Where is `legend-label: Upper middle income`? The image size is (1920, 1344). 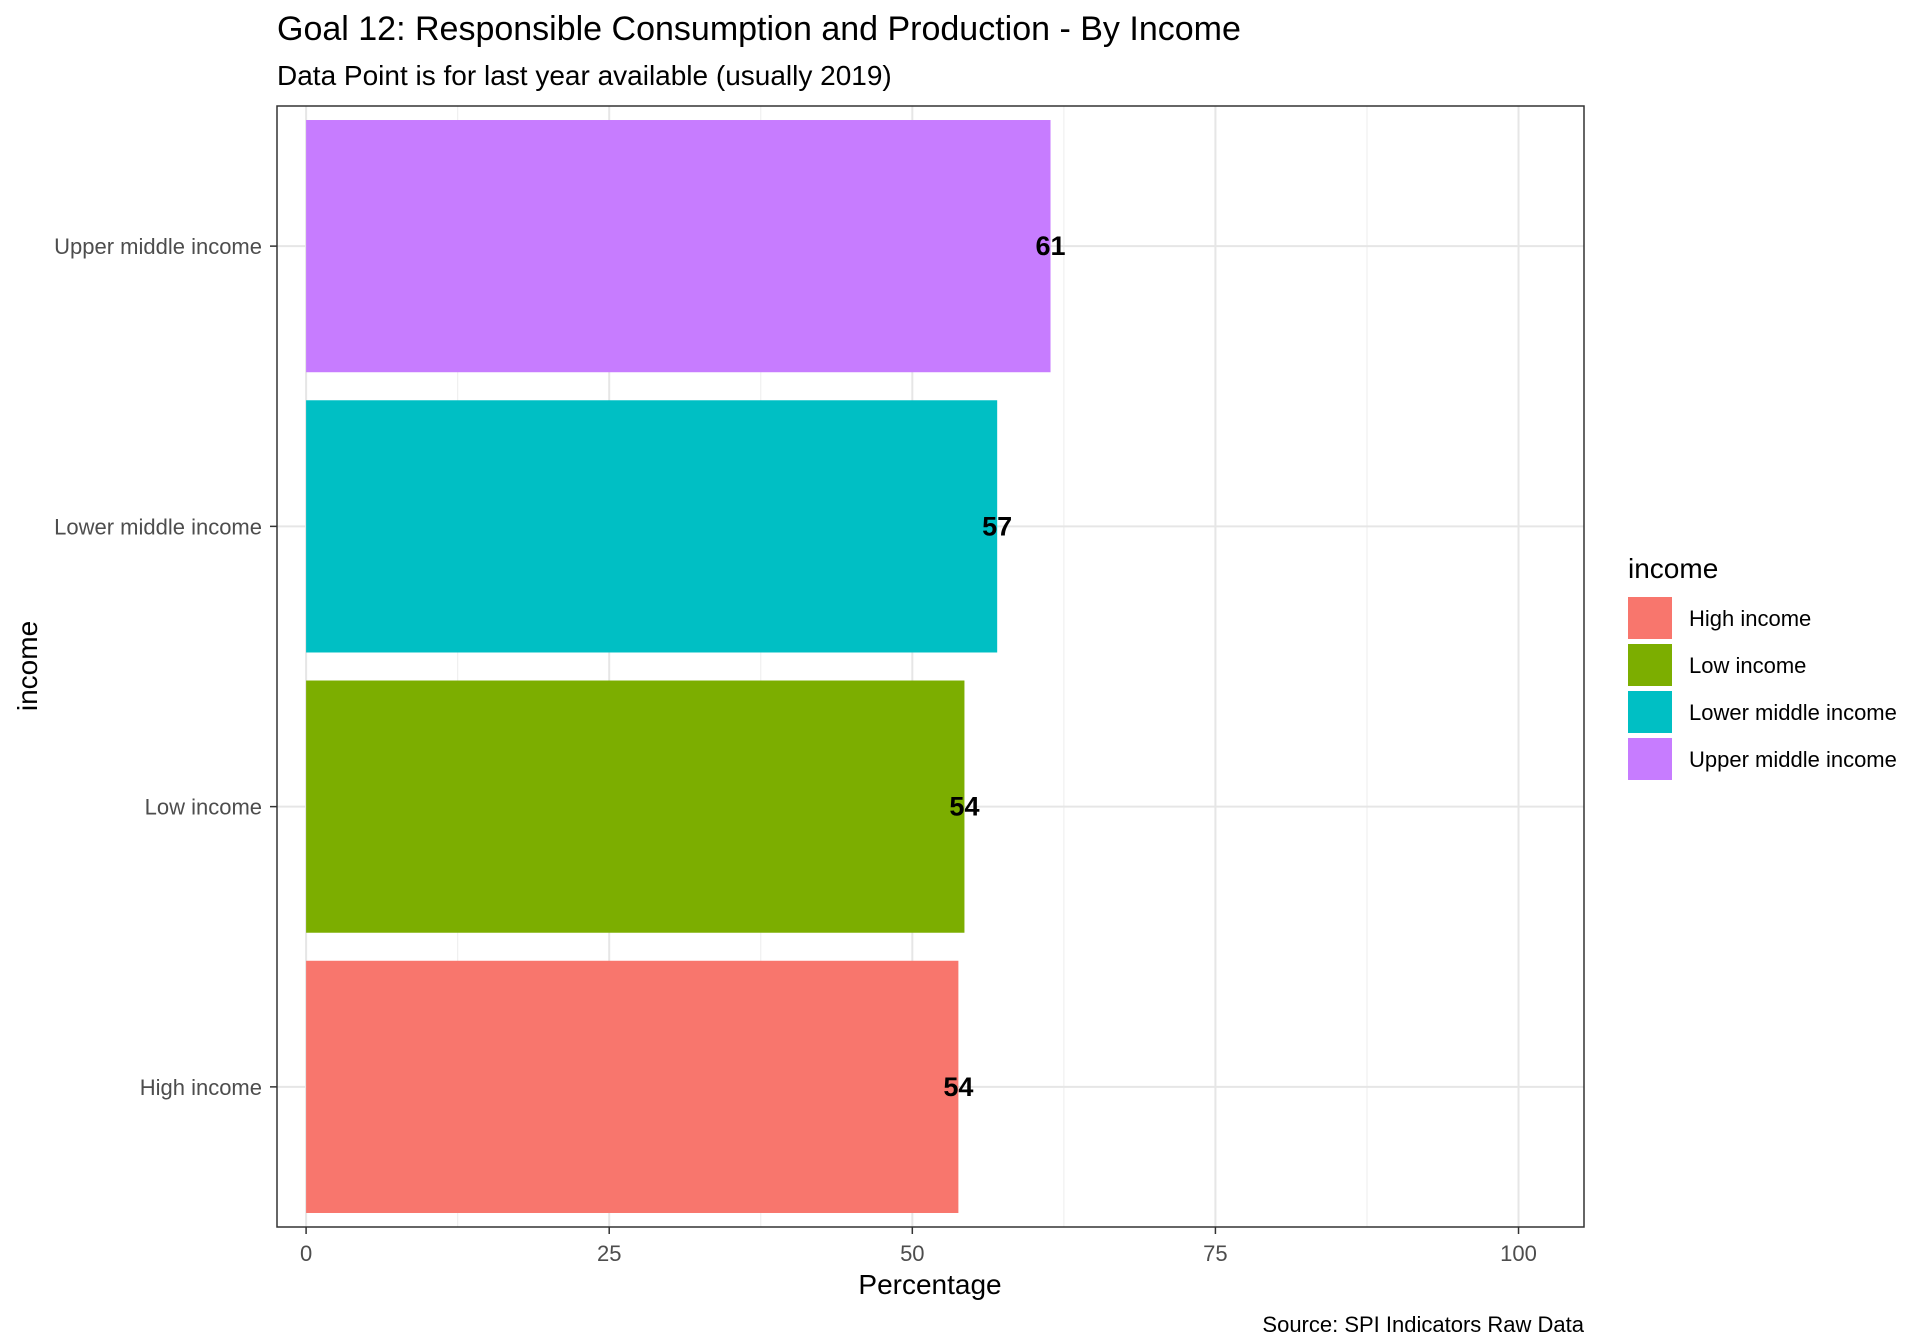 legend-label: Upper middle income is located at coordinates (1793, 759).